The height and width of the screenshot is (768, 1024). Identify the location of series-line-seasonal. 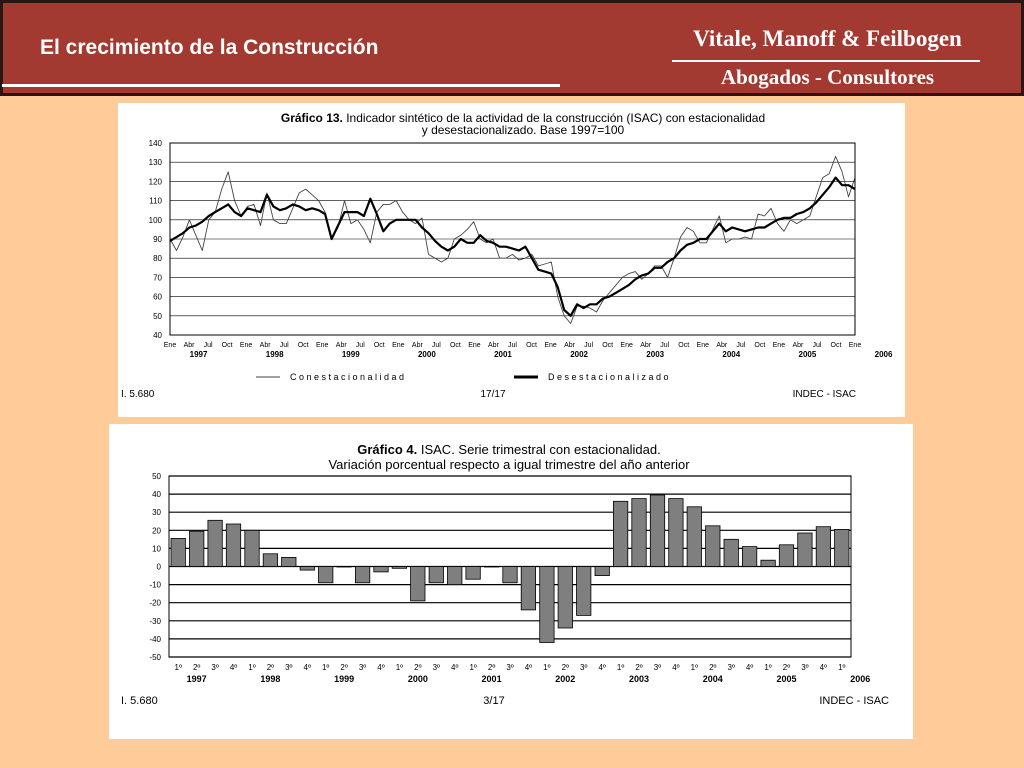
(512, 239).